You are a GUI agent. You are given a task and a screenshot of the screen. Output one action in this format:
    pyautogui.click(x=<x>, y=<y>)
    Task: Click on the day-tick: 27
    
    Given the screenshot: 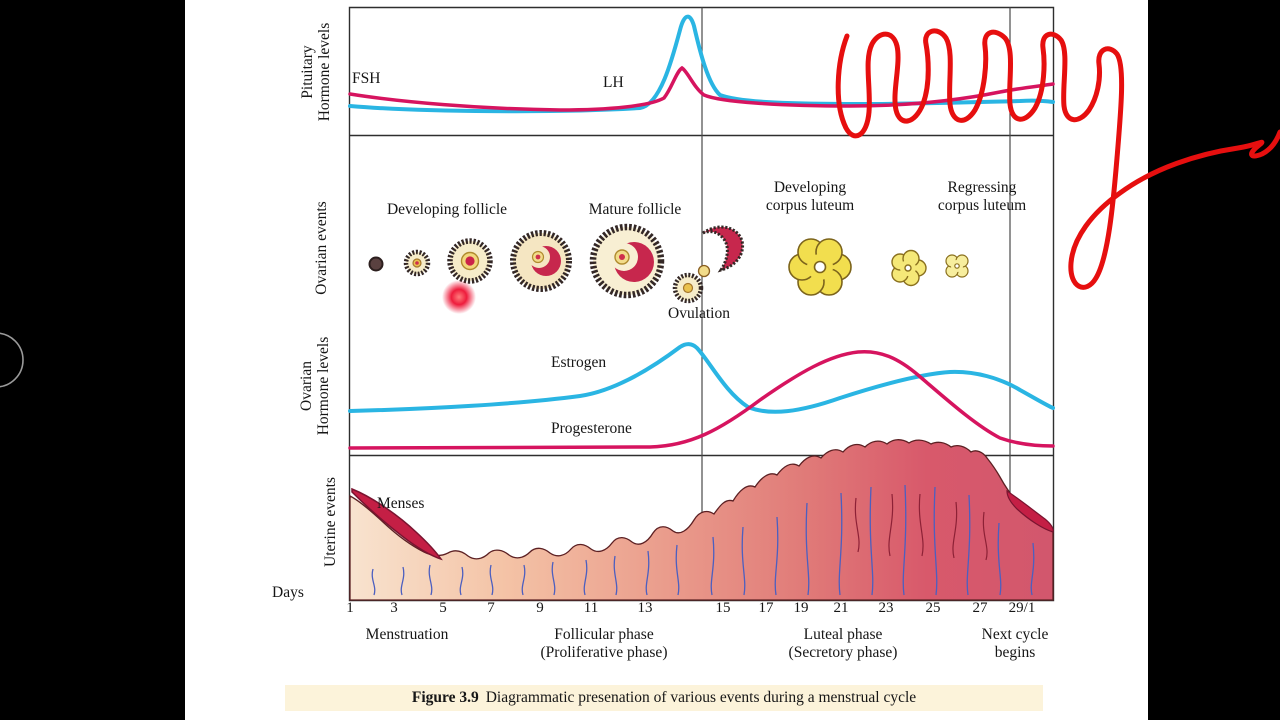 What is the action you would take?
    pyautogui.click(x=980, y=608)
    